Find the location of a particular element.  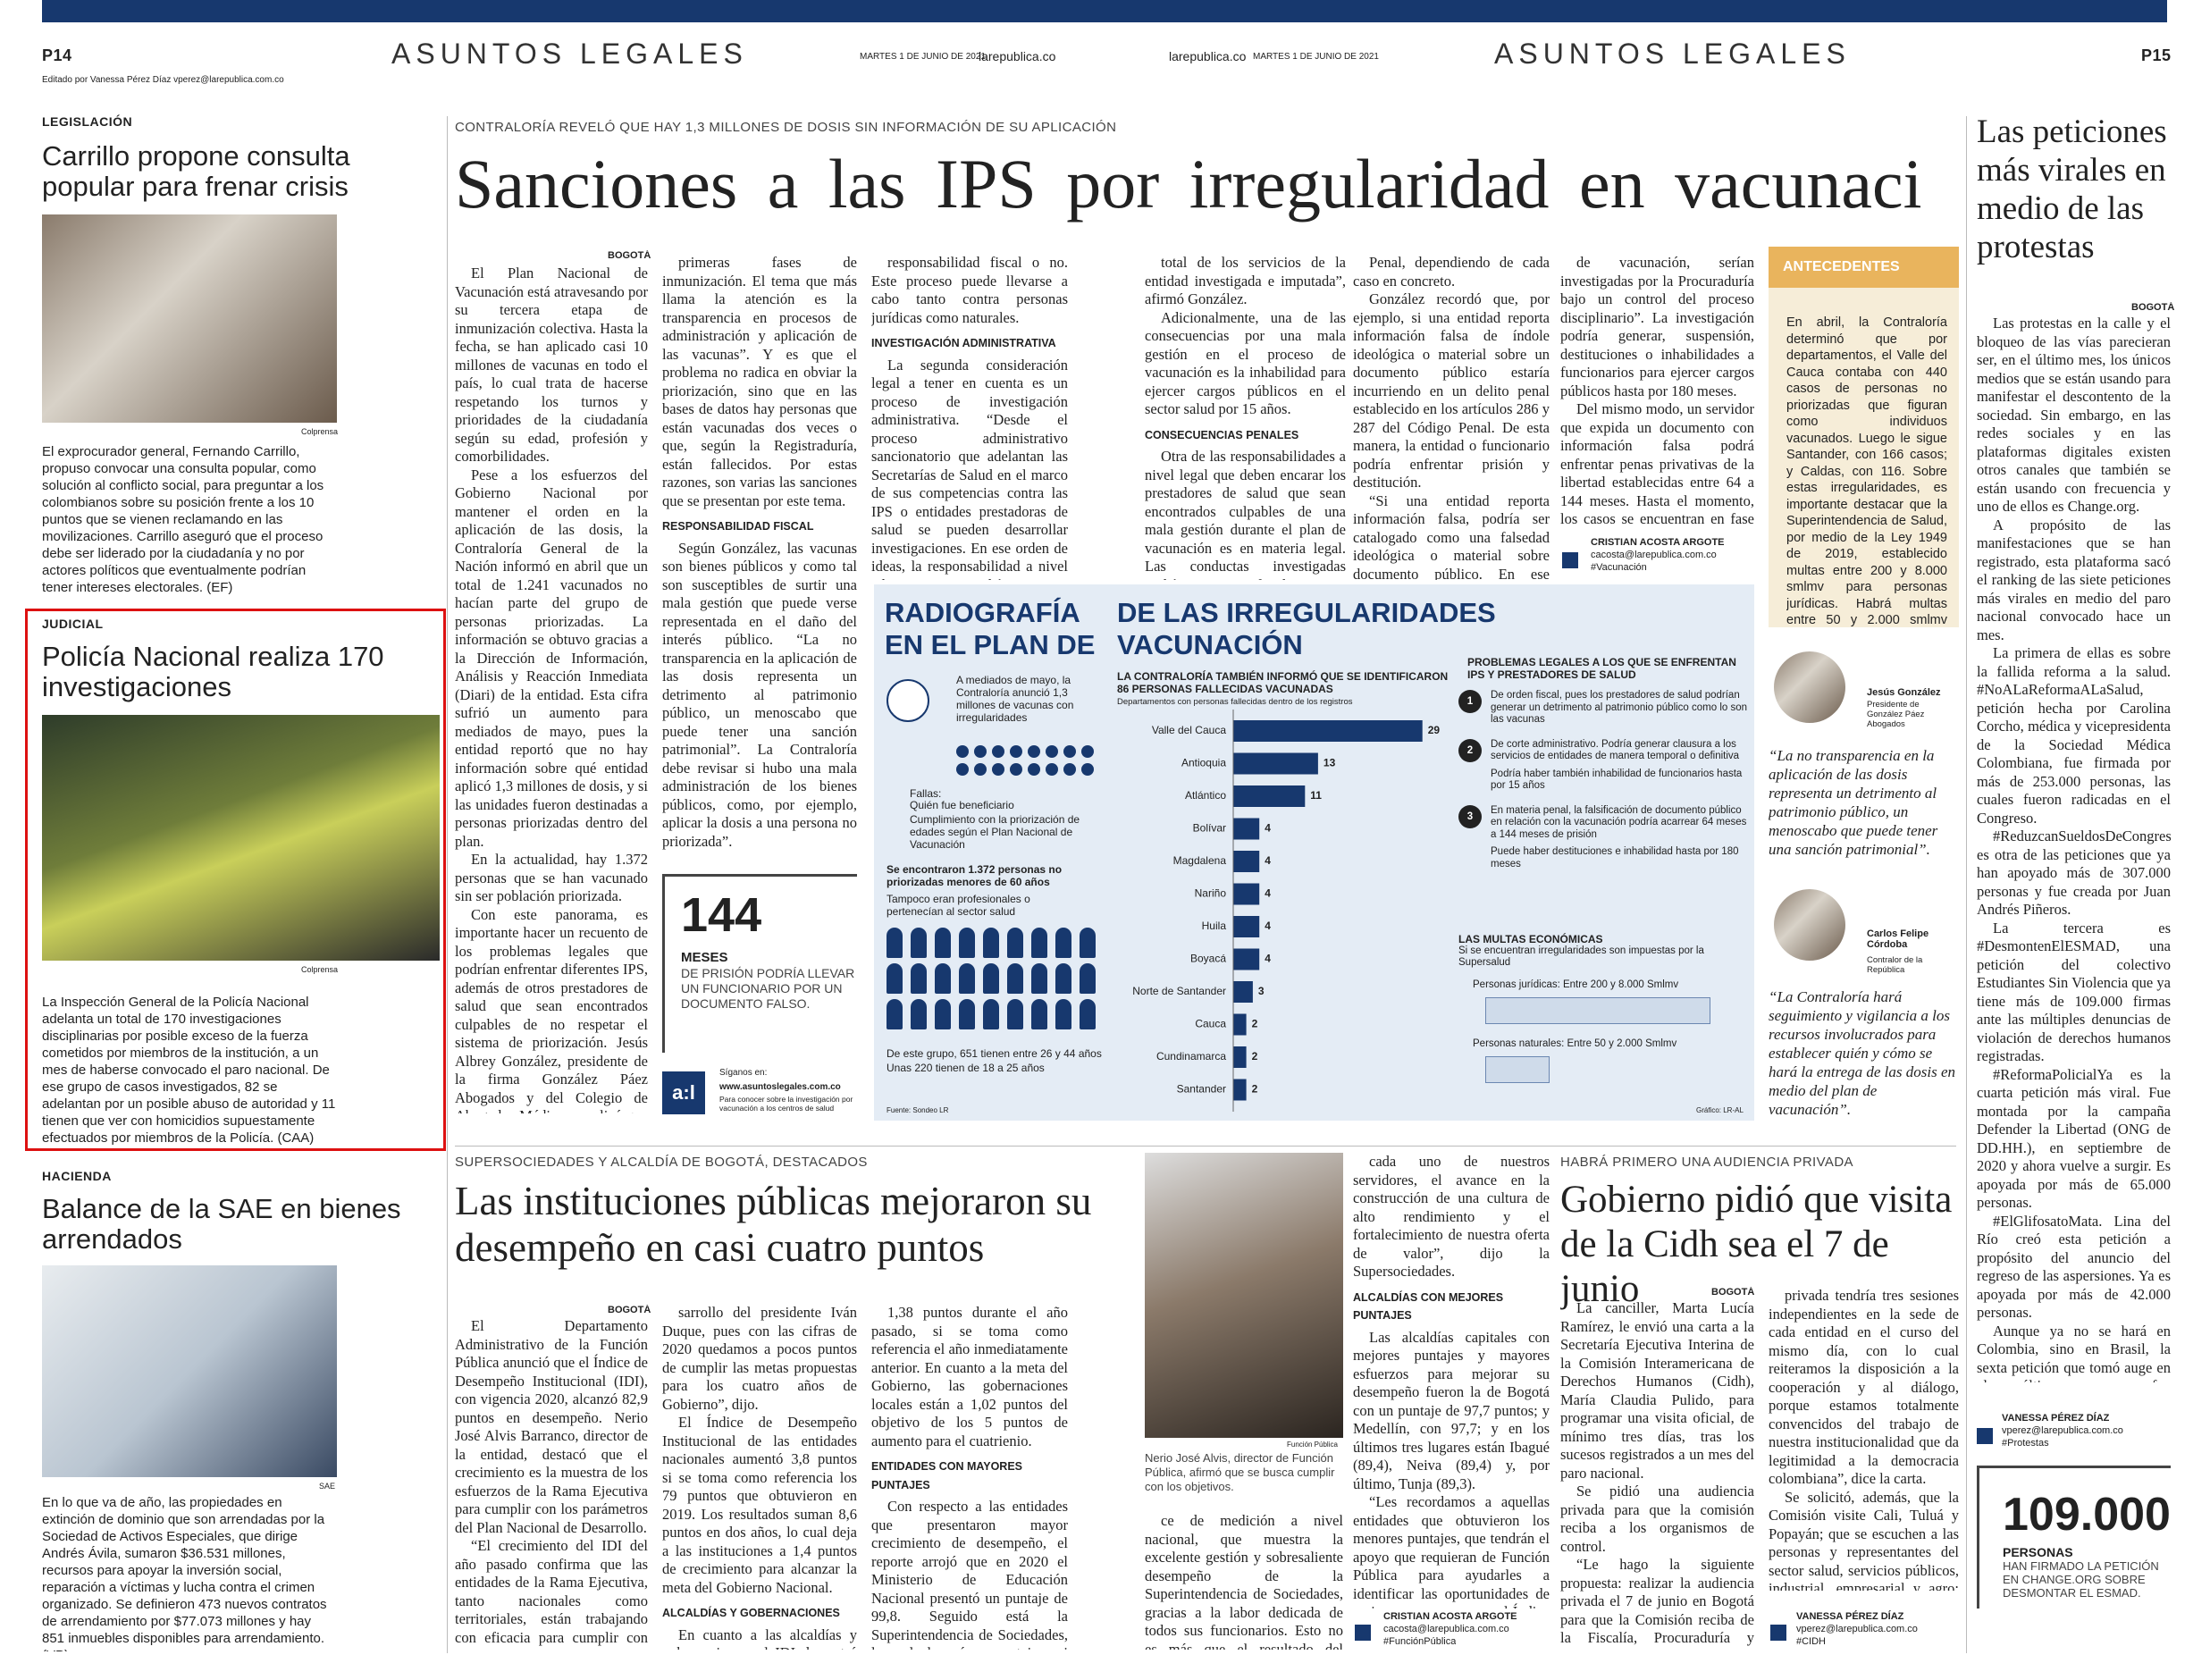

category-label: Cundinamarca is located at coordinates (1191, 1056).